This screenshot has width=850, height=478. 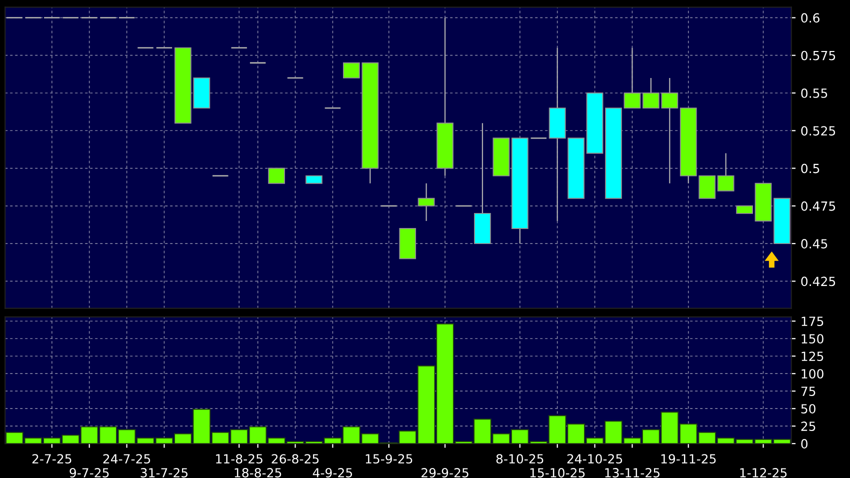 What do you see at coordinates (688, 459) in the screenshot?
I see `x-tick-label: 19-11-25` at bounding box center [688, 459].